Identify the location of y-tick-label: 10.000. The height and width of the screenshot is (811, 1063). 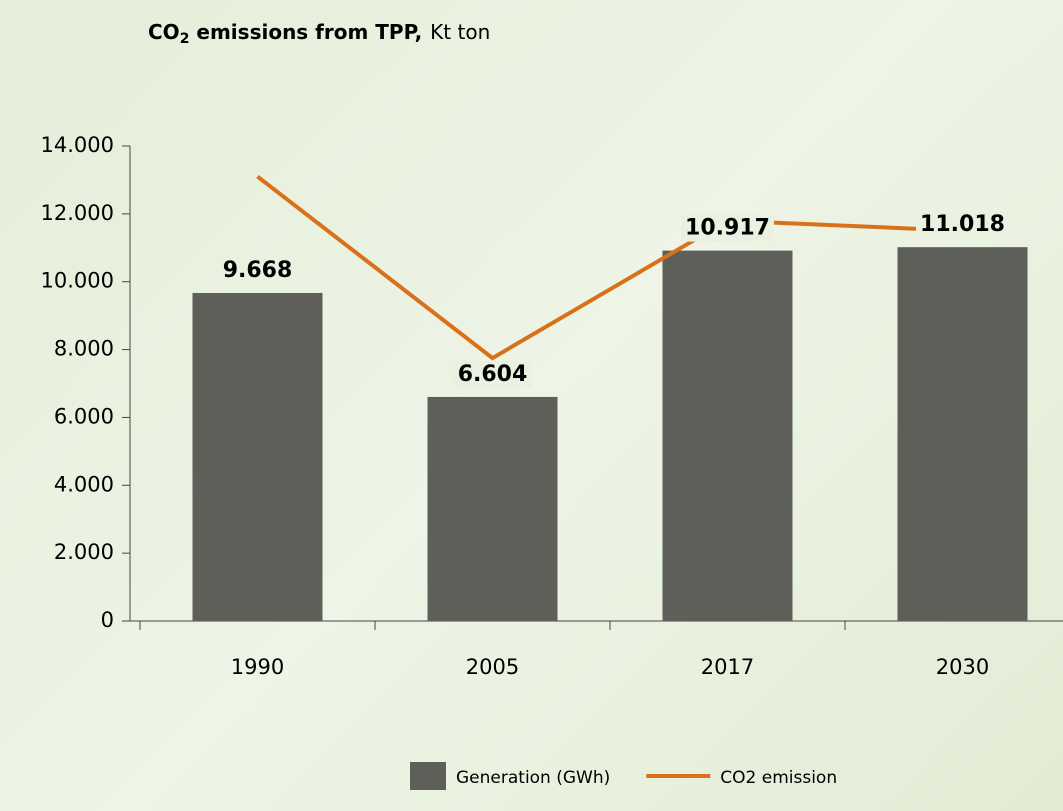
(77, 281).